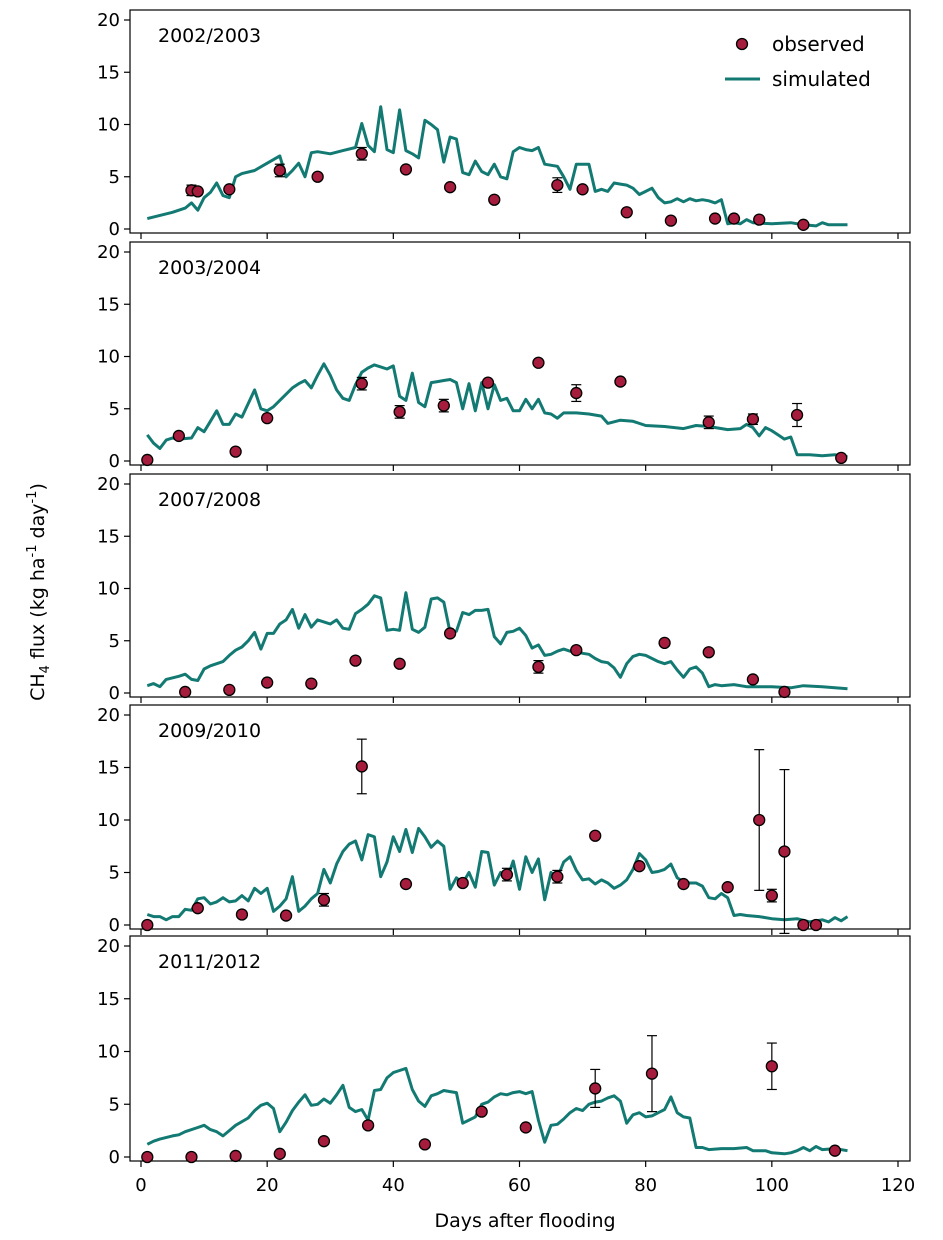  I want to click on y-axis-label-middle2: day, so click(38, 524).